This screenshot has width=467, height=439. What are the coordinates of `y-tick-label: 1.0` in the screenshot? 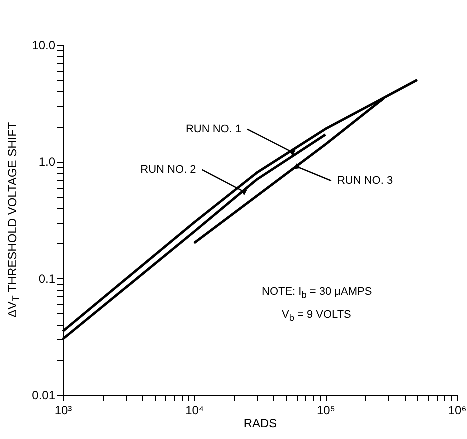 It's located at (47, 162).